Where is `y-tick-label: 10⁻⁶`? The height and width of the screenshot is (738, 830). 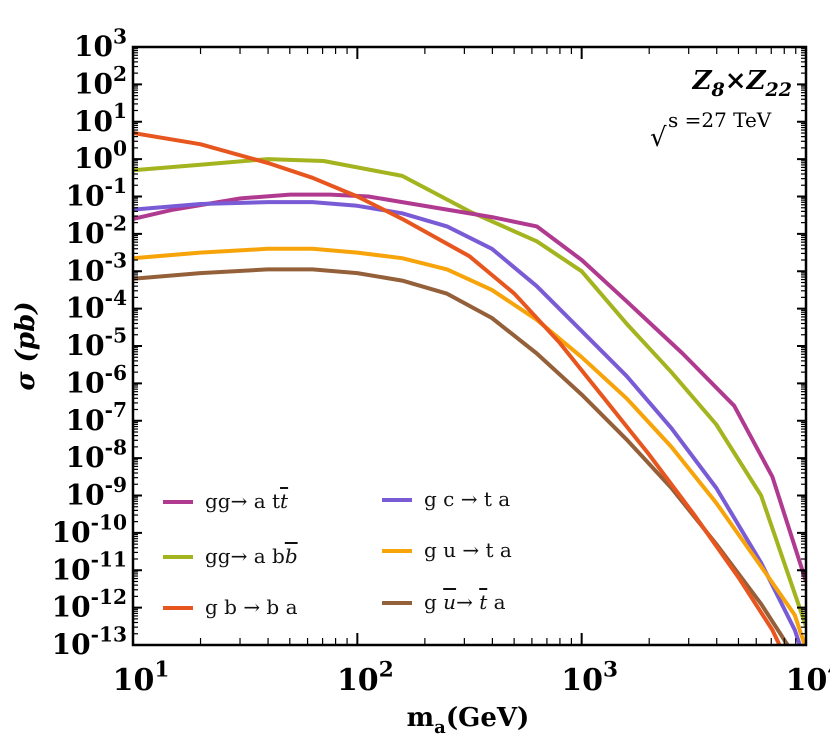 y-tick-label: 10⁻⁶ is located at coordinates (96, 380).